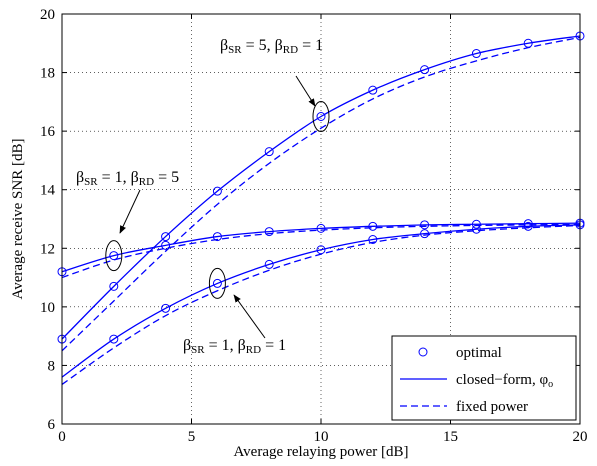  Describe the element at coordinates (52, 366) in the screenshot. I see `y-tick-label: 8` at that location.